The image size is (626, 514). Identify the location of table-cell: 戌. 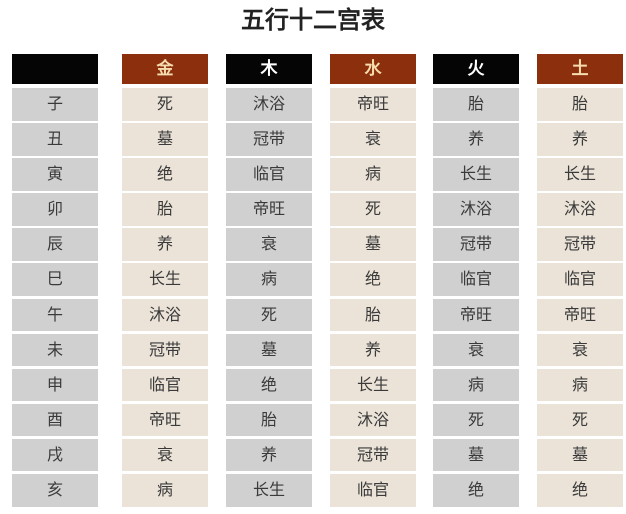
(55, 455).